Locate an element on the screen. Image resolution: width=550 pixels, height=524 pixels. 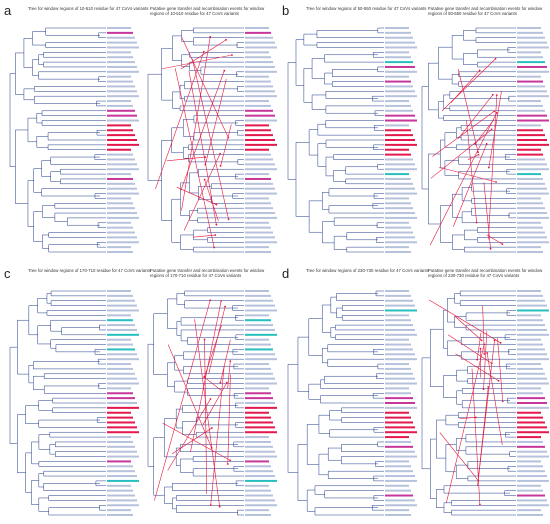
transfer-tree is located at coordinates (485, 403).